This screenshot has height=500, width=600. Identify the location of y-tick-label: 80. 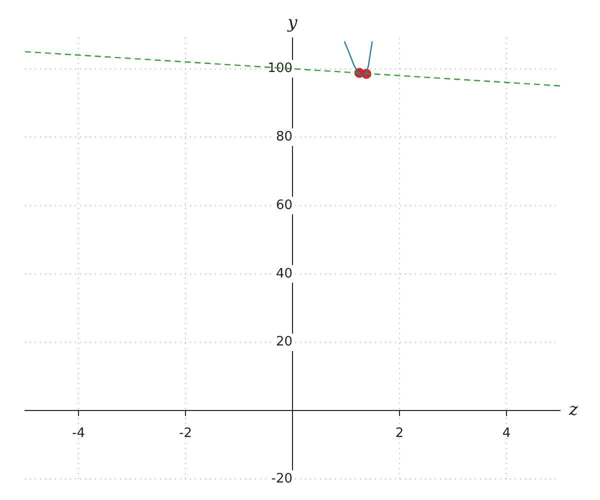
(284, 137).